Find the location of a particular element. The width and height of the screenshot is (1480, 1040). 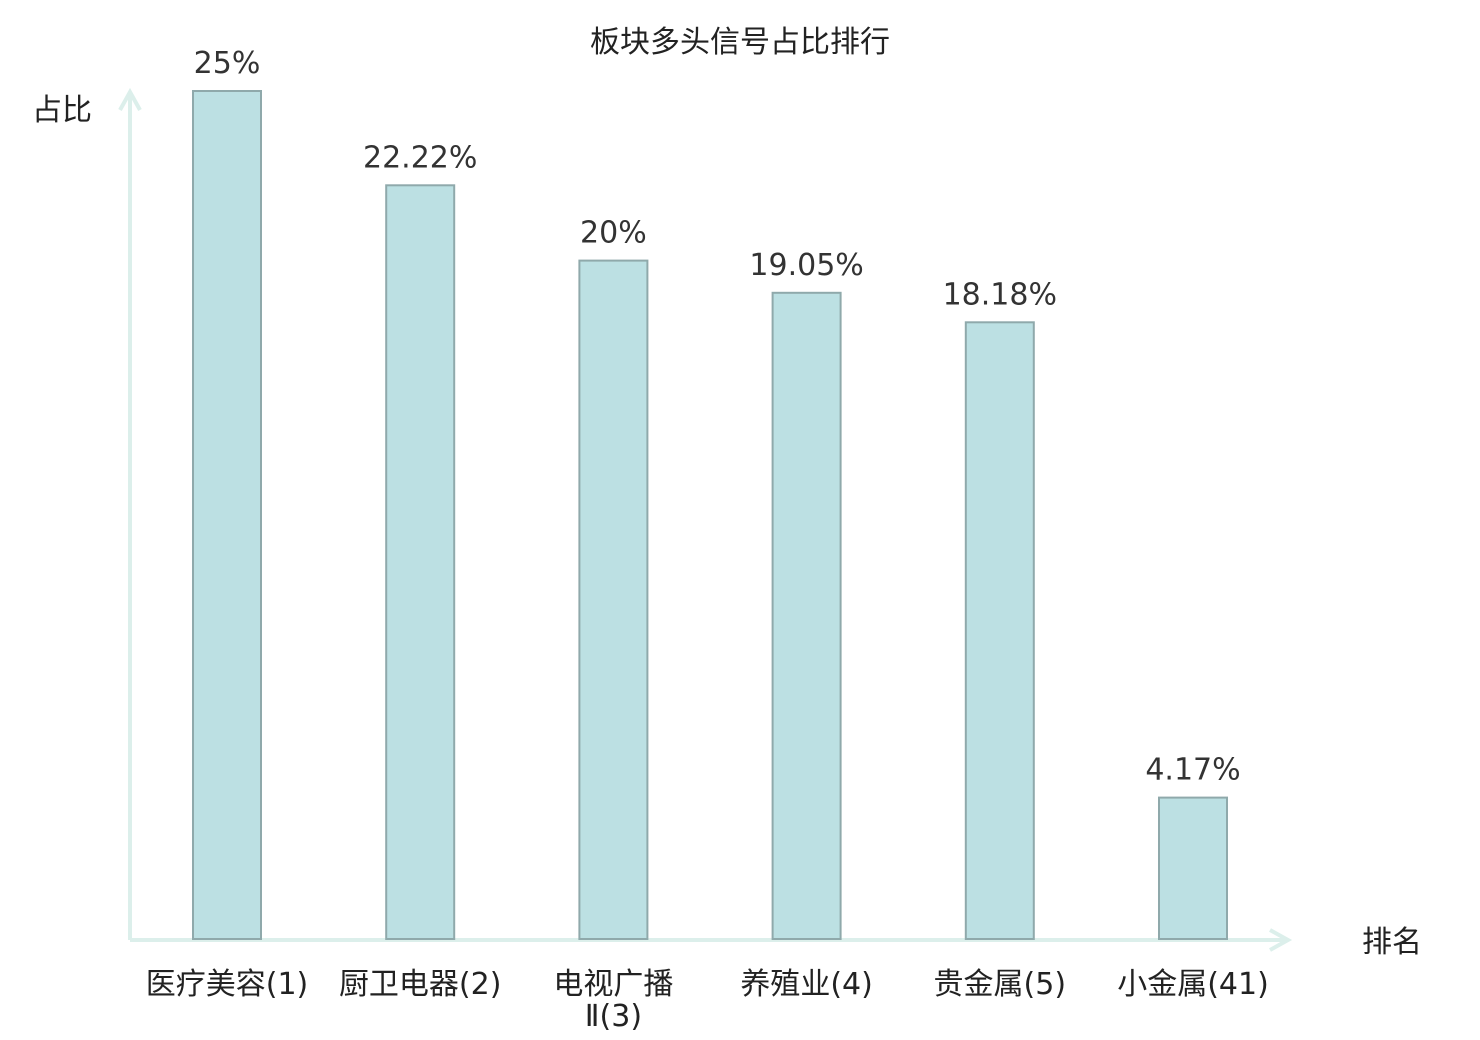

value-label-0: 25% is located at coordinates (227, 63).